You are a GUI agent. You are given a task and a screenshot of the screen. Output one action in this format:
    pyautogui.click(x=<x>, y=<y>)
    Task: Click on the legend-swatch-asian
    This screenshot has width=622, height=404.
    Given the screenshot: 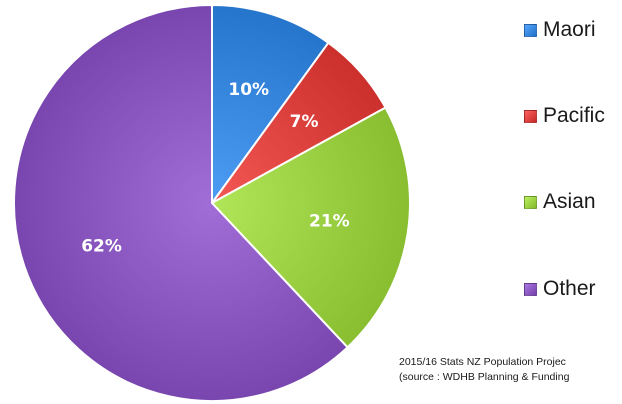 What is the action you would take?
    pyautogui.click(x=530, y=202)
    